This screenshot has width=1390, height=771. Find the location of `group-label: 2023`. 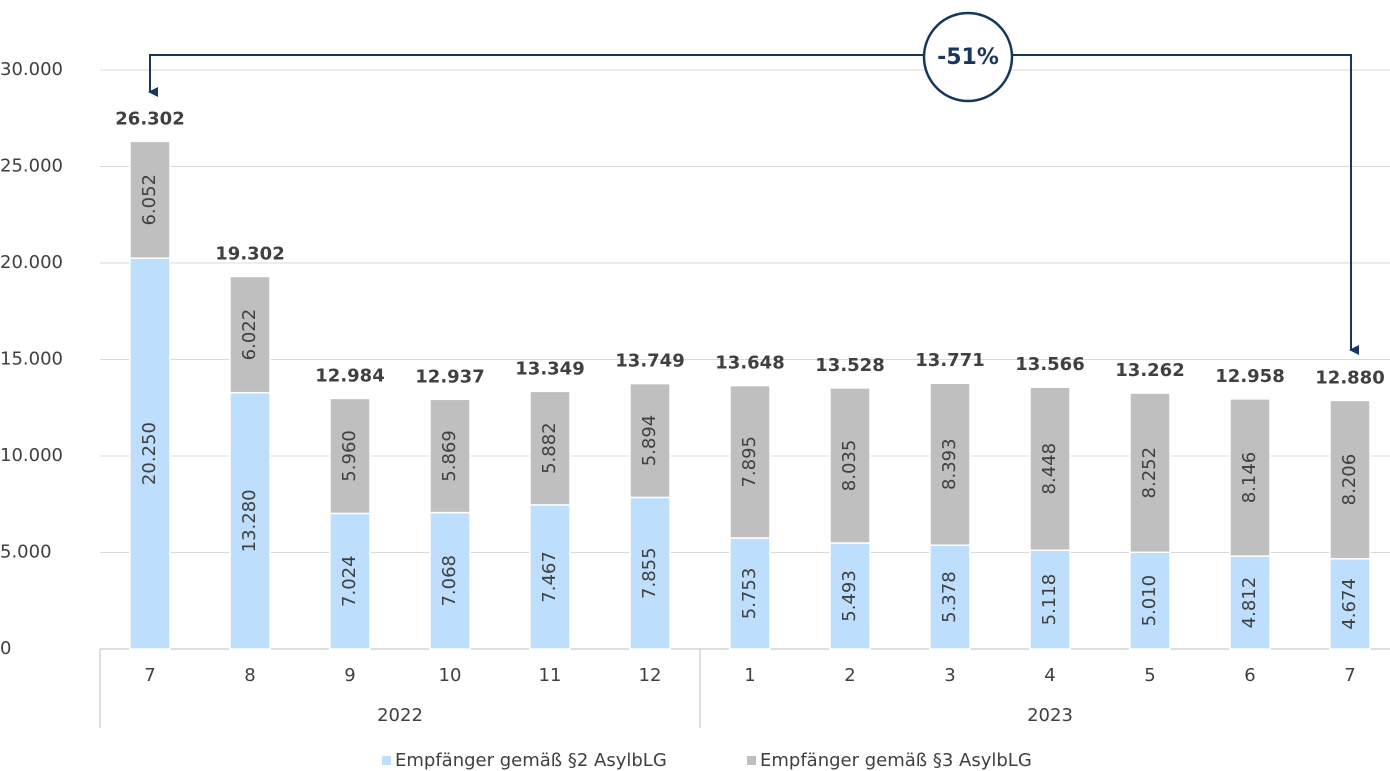

group-label: 2023 is located at coordinates (1050, 715).